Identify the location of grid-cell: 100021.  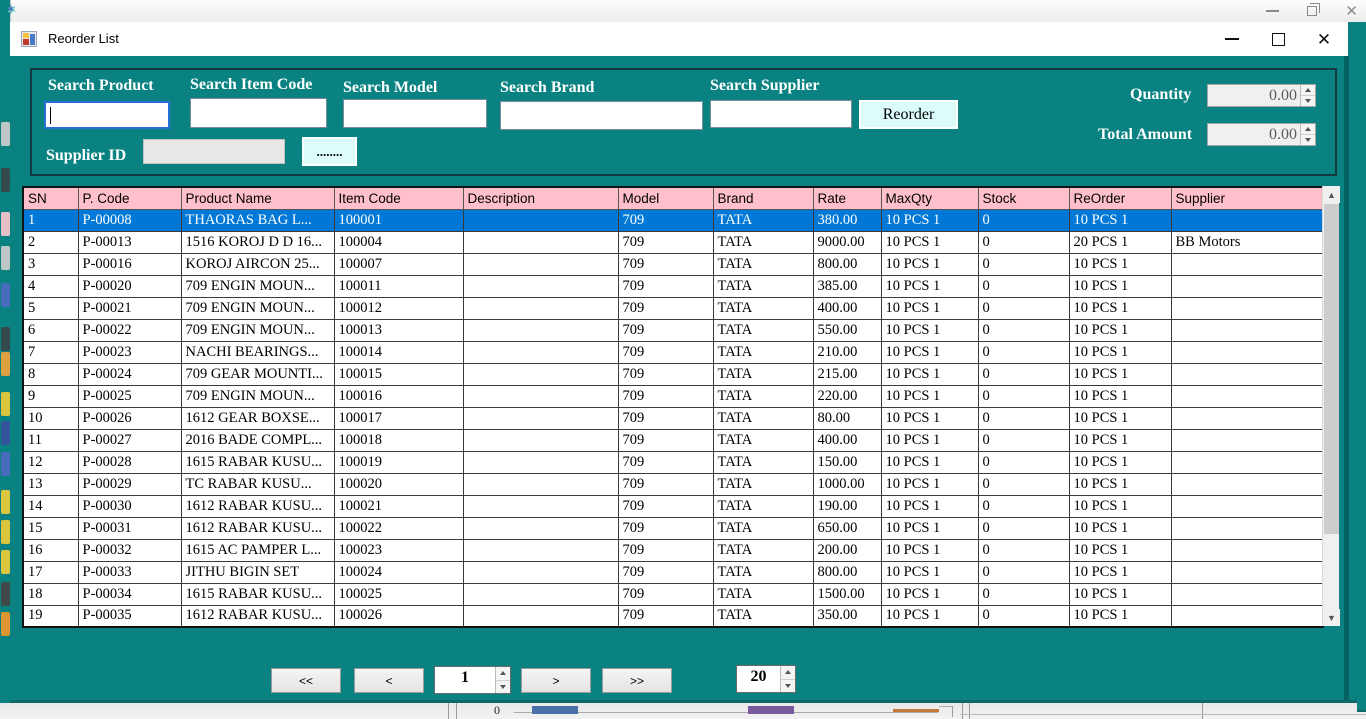
(398, 506).